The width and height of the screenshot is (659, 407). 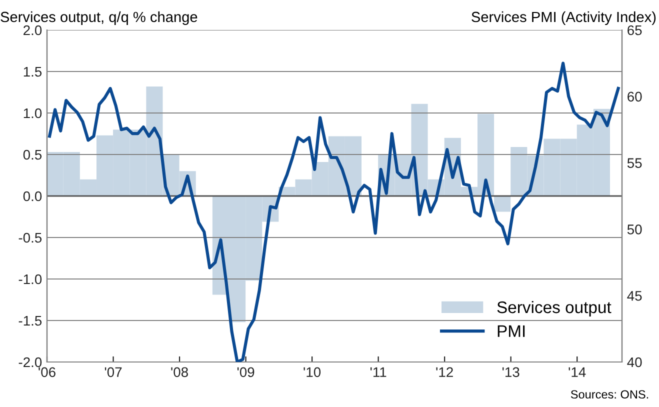 I want to click on x-tick-label: '10, so click(x=312, y=372).